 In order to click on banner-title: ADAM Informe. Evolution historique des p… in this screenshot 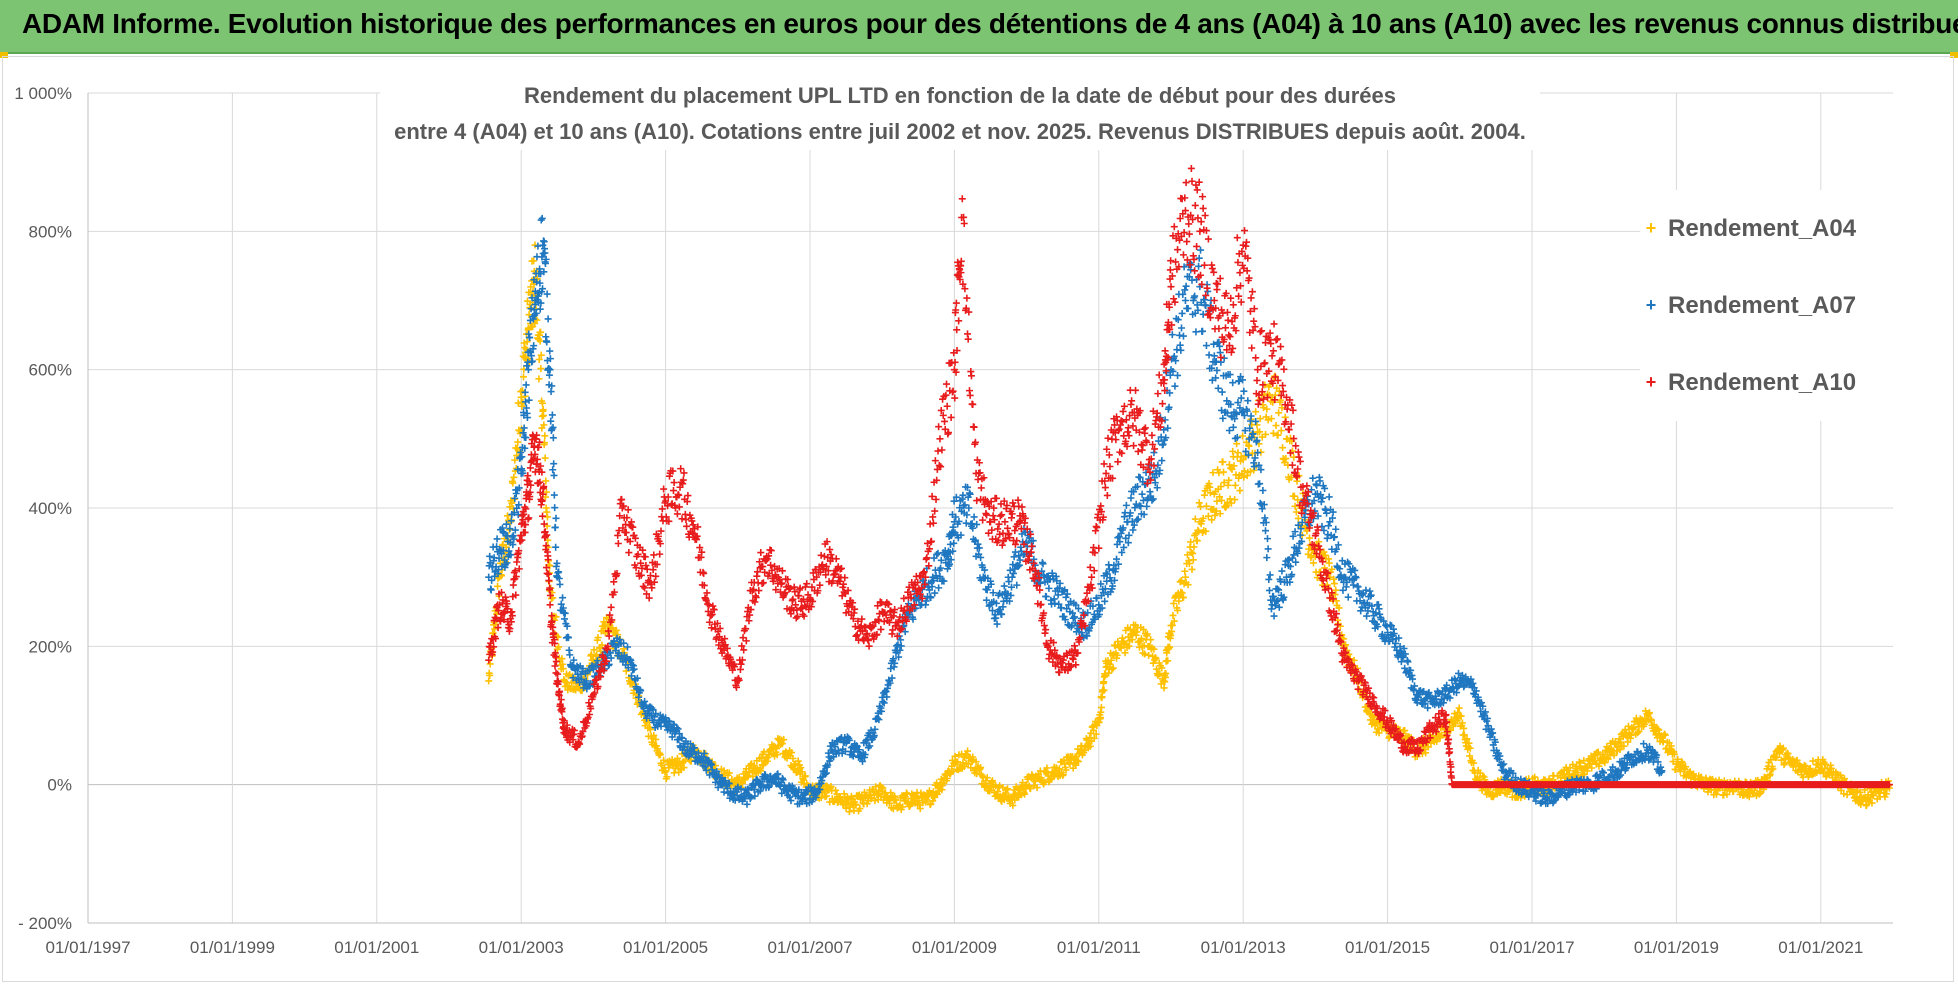, I will do `click(990, 23)`.